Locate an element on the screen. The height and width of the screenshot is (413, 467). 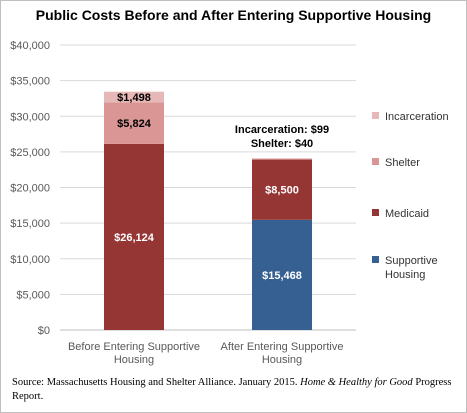
data-label: $5,824 is located at coordinates (134, 124).